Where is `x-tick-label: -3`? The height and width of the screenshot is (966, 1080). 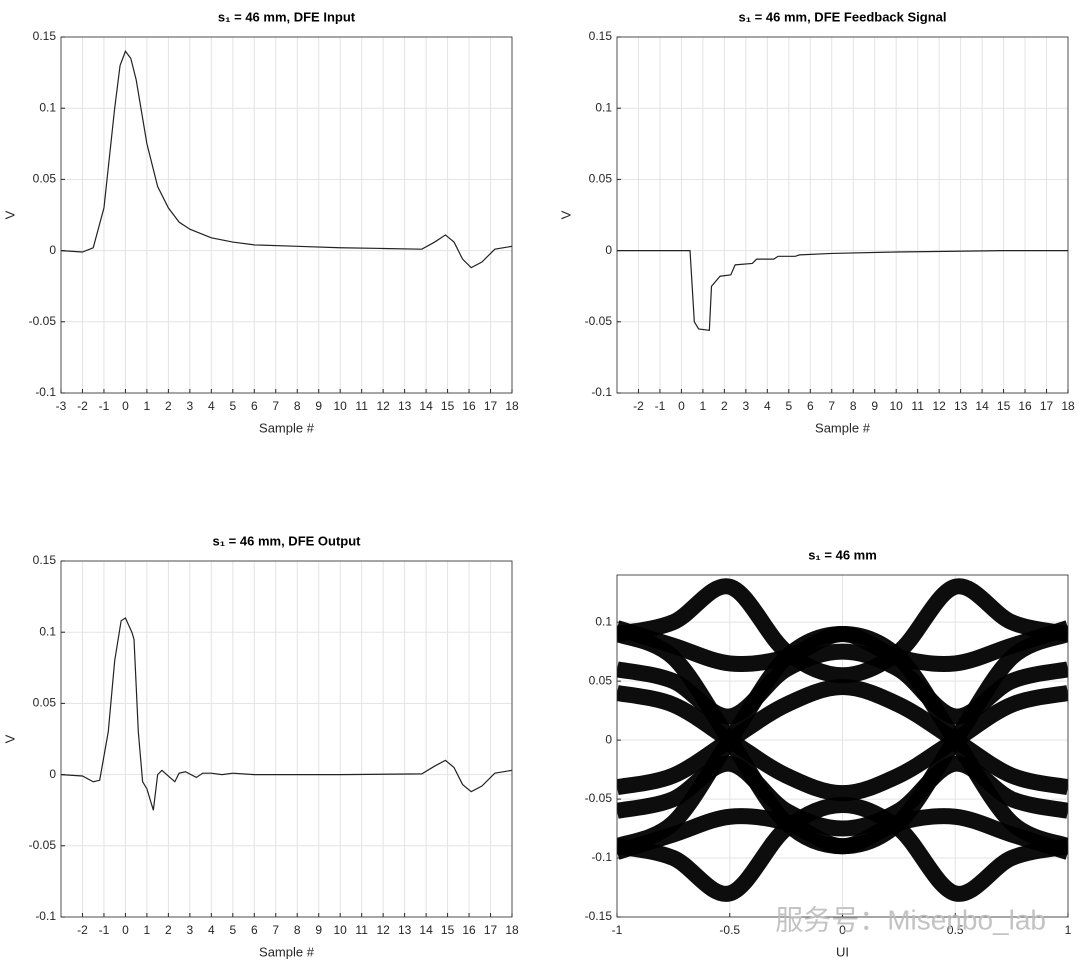
x-tick-label: -3 is located at coordinates (61, 406).